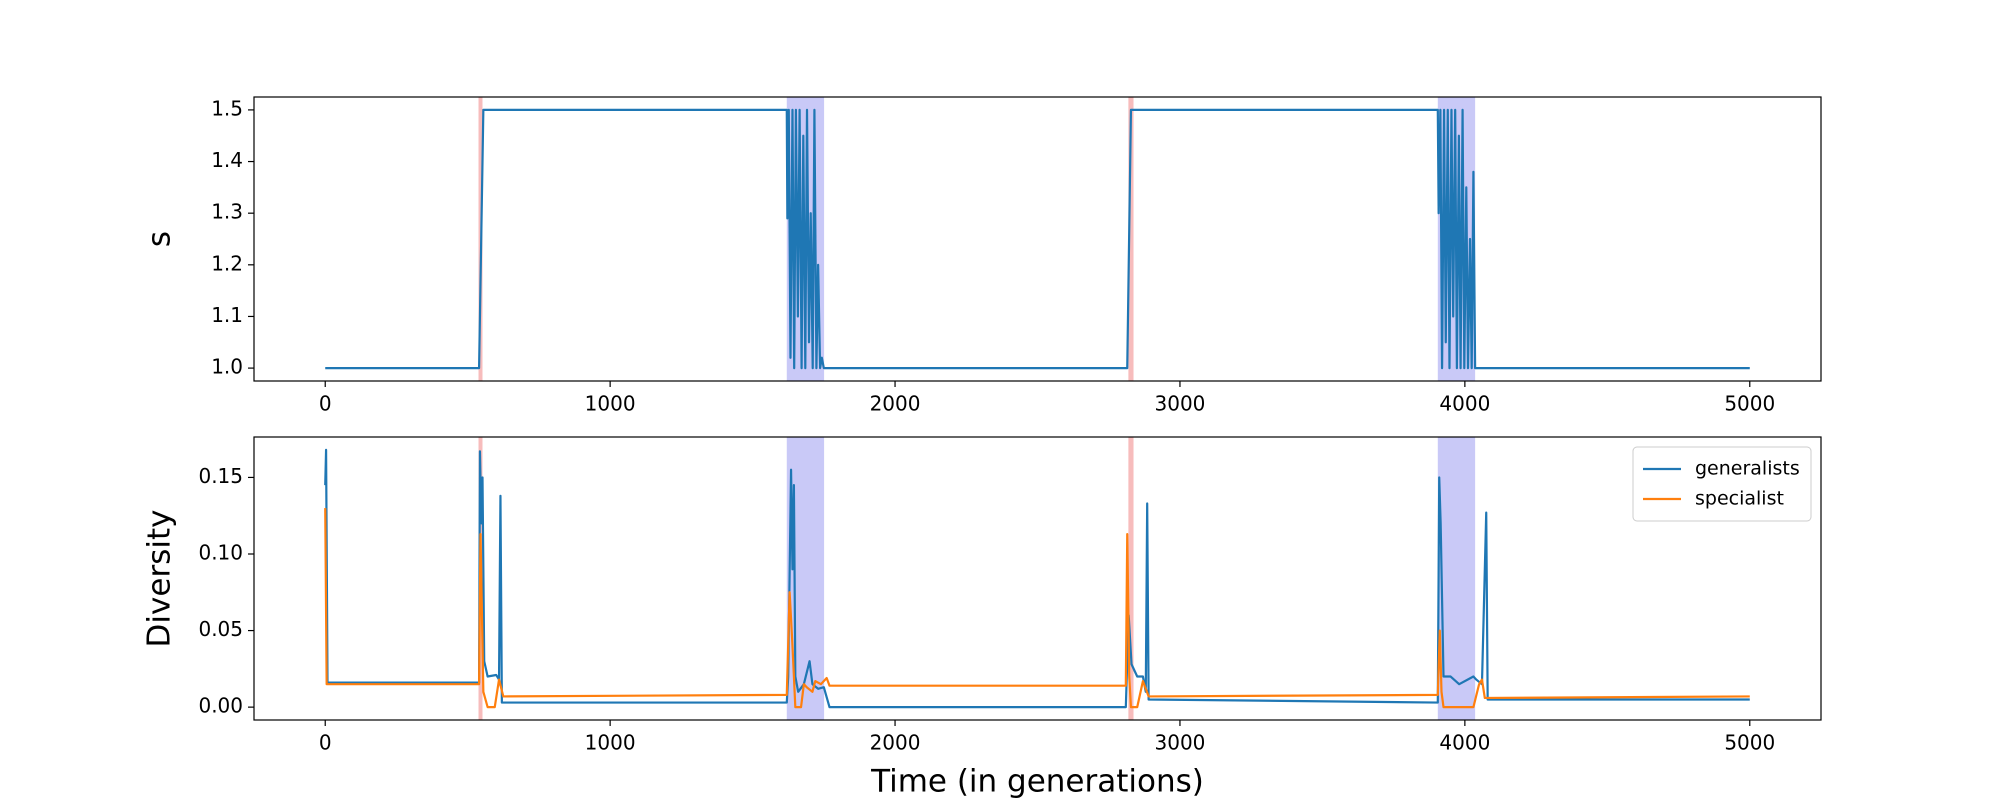 The width and height of the screenshot is (2000, 800). Describe the element at coordinates (227, 108) in the screenshot. I see `y-tick-label: 1.5` at that location.